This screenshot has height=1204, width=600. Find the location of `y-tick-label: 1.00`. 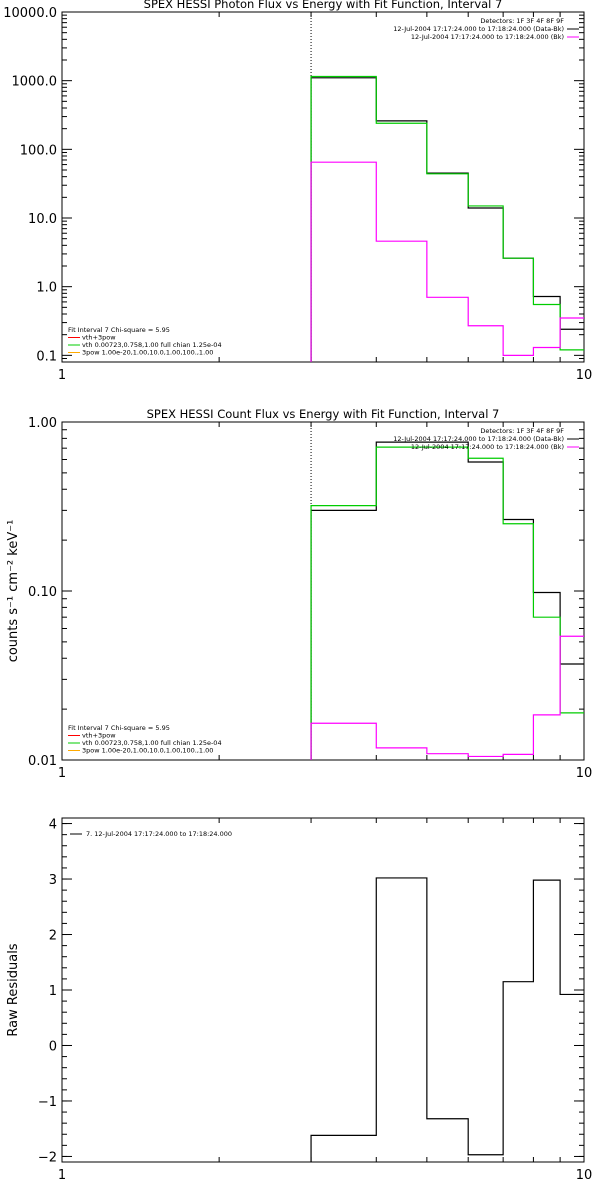

y-tick-label: 1.00 is located at coordinates (42, 423).